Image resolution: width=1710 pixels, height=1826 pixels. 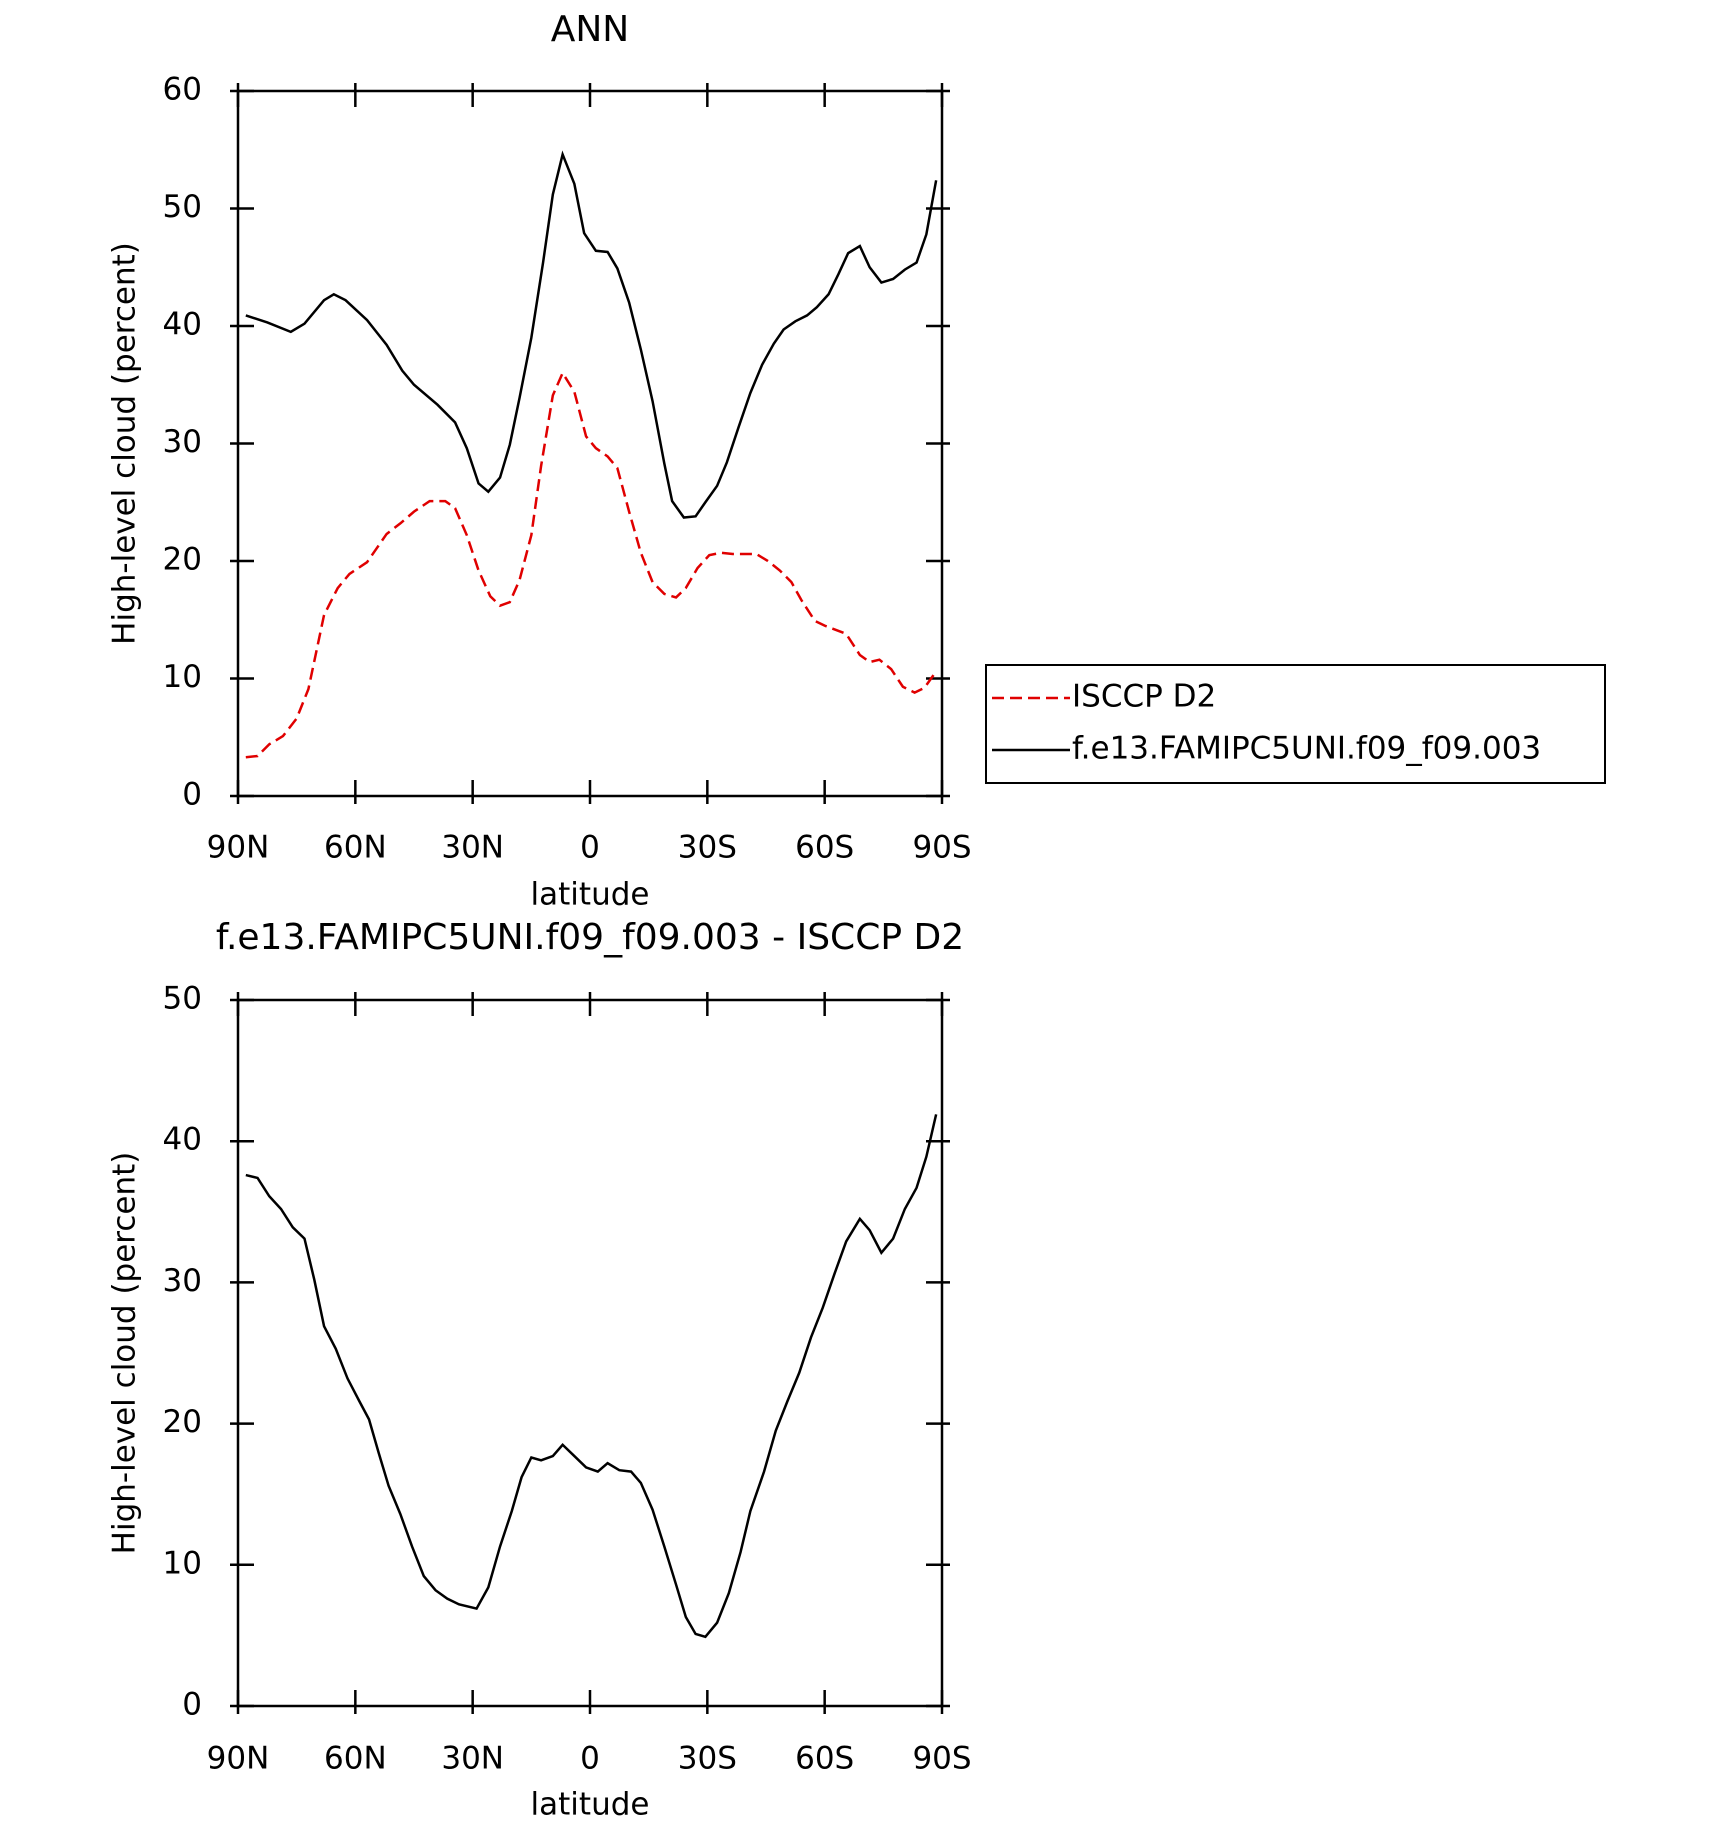 I want to click on chart-title: ANN, so click(x=590, y=29).